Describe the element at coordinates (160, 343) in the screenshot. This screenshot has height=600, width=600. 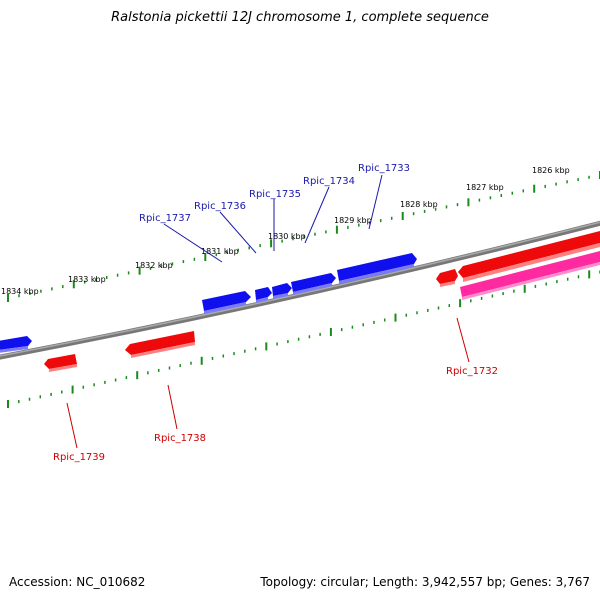
I see `gene-rpic-1738-arrow` at that location.